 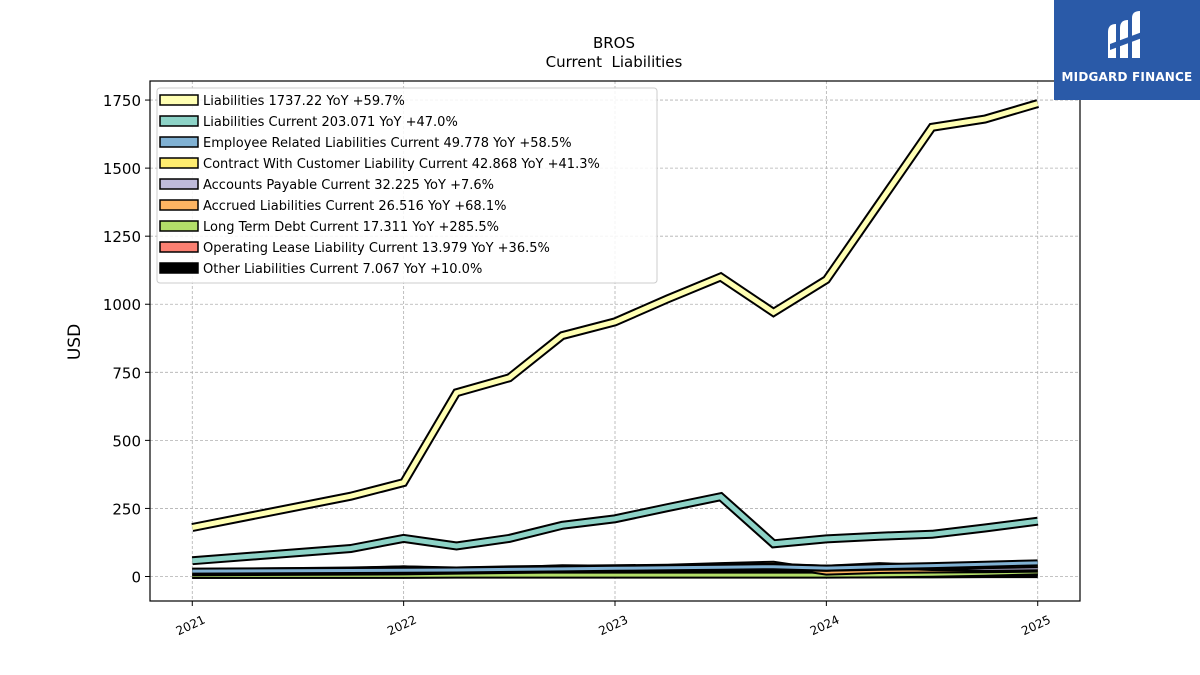 What do you see at coordinates (122, 101) in the screenshot?
I see `y-tick-label: 1750` at bounding box center [122, 101].